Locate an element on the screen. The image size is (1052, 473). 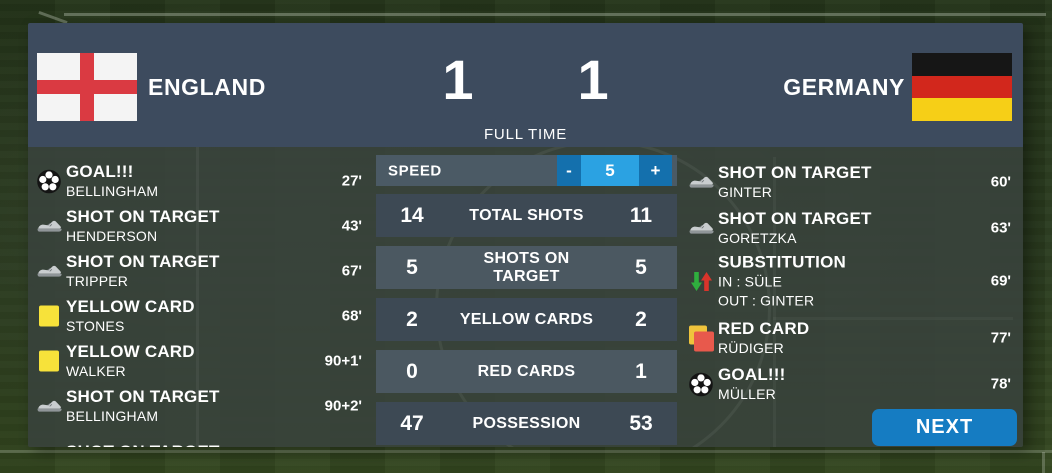
next-button: NEXT is located at coordinates (944, 427).